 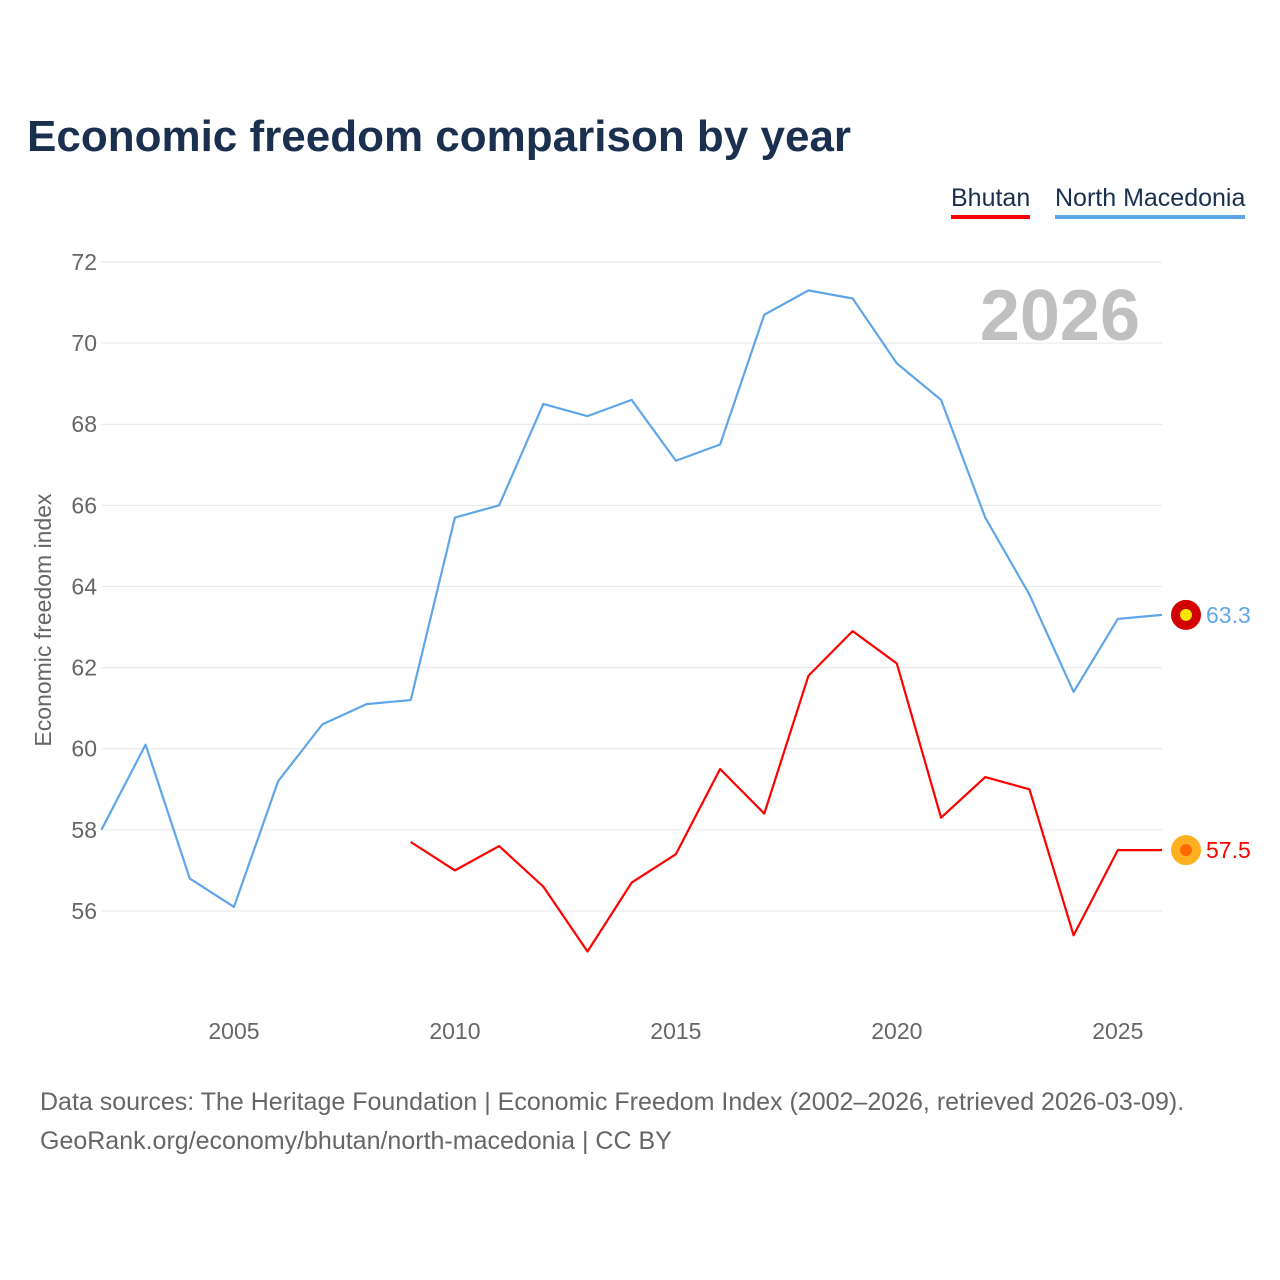 I want to click on x-tick-label: 2020, so click(x=896, y=1031).